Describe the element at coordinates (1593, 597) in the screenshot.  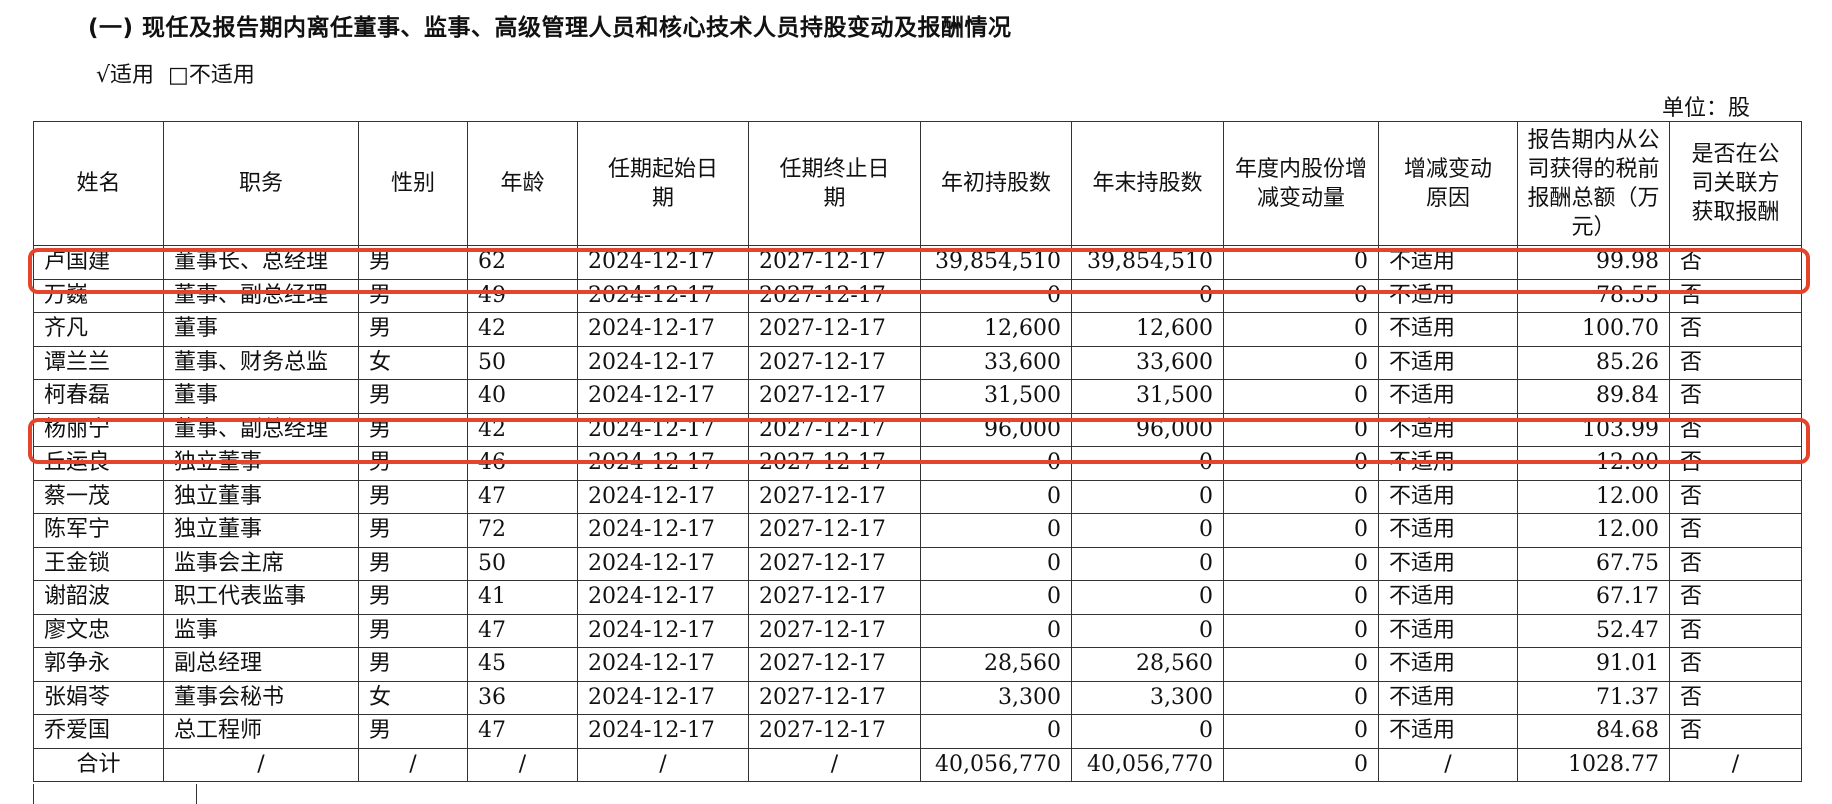
I see `compensation-cell: 67.17` at that location.